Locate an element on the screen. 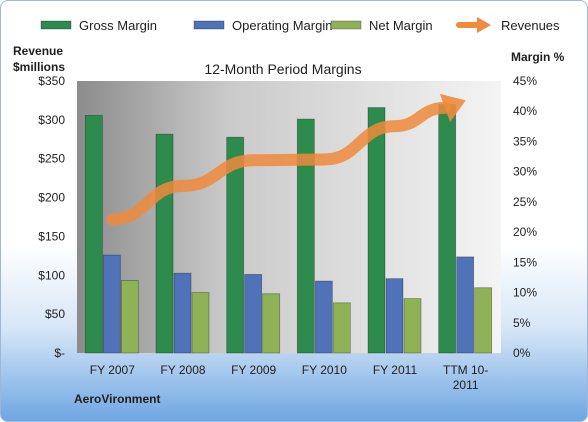 The width and height of the screenshot is (588, 422). y-right-tick-label: 20% is located at coordinates (525, 232).